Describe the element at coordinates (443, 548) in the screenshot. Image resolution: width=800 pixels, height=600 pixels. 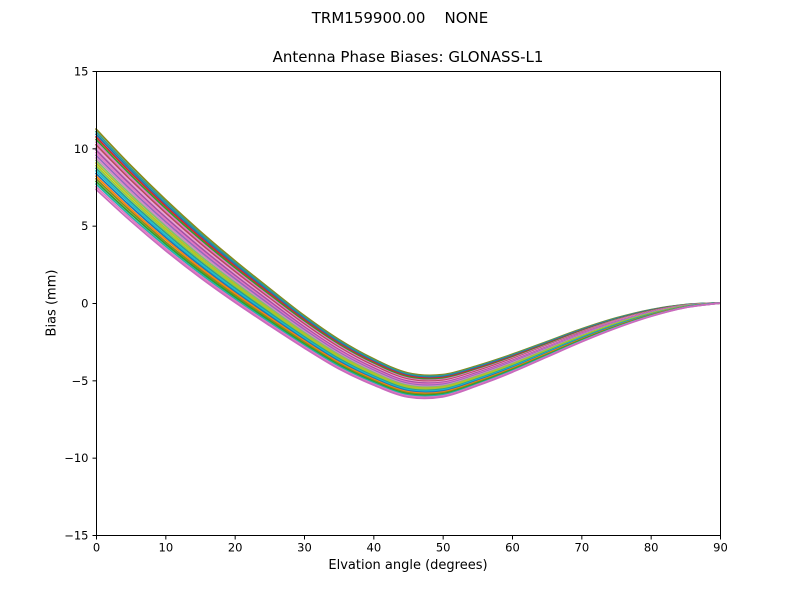
I see `x-tick-label: 50` at that location.